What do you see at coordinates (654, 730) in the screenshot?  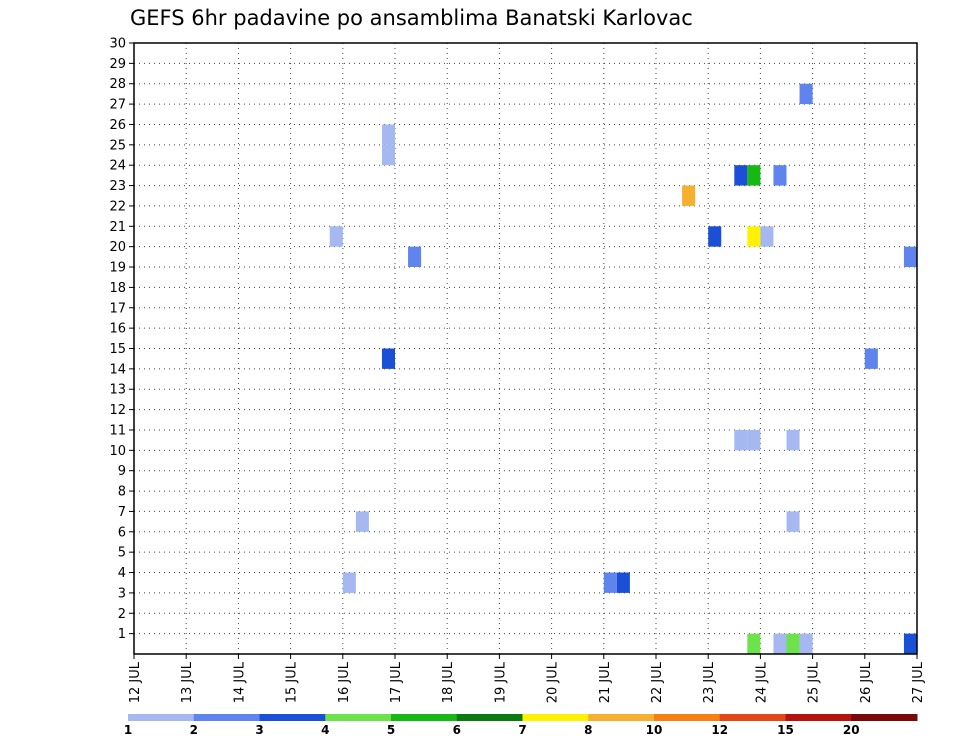 I see `colorbar-label: 10` at bounding box center [654, 730].